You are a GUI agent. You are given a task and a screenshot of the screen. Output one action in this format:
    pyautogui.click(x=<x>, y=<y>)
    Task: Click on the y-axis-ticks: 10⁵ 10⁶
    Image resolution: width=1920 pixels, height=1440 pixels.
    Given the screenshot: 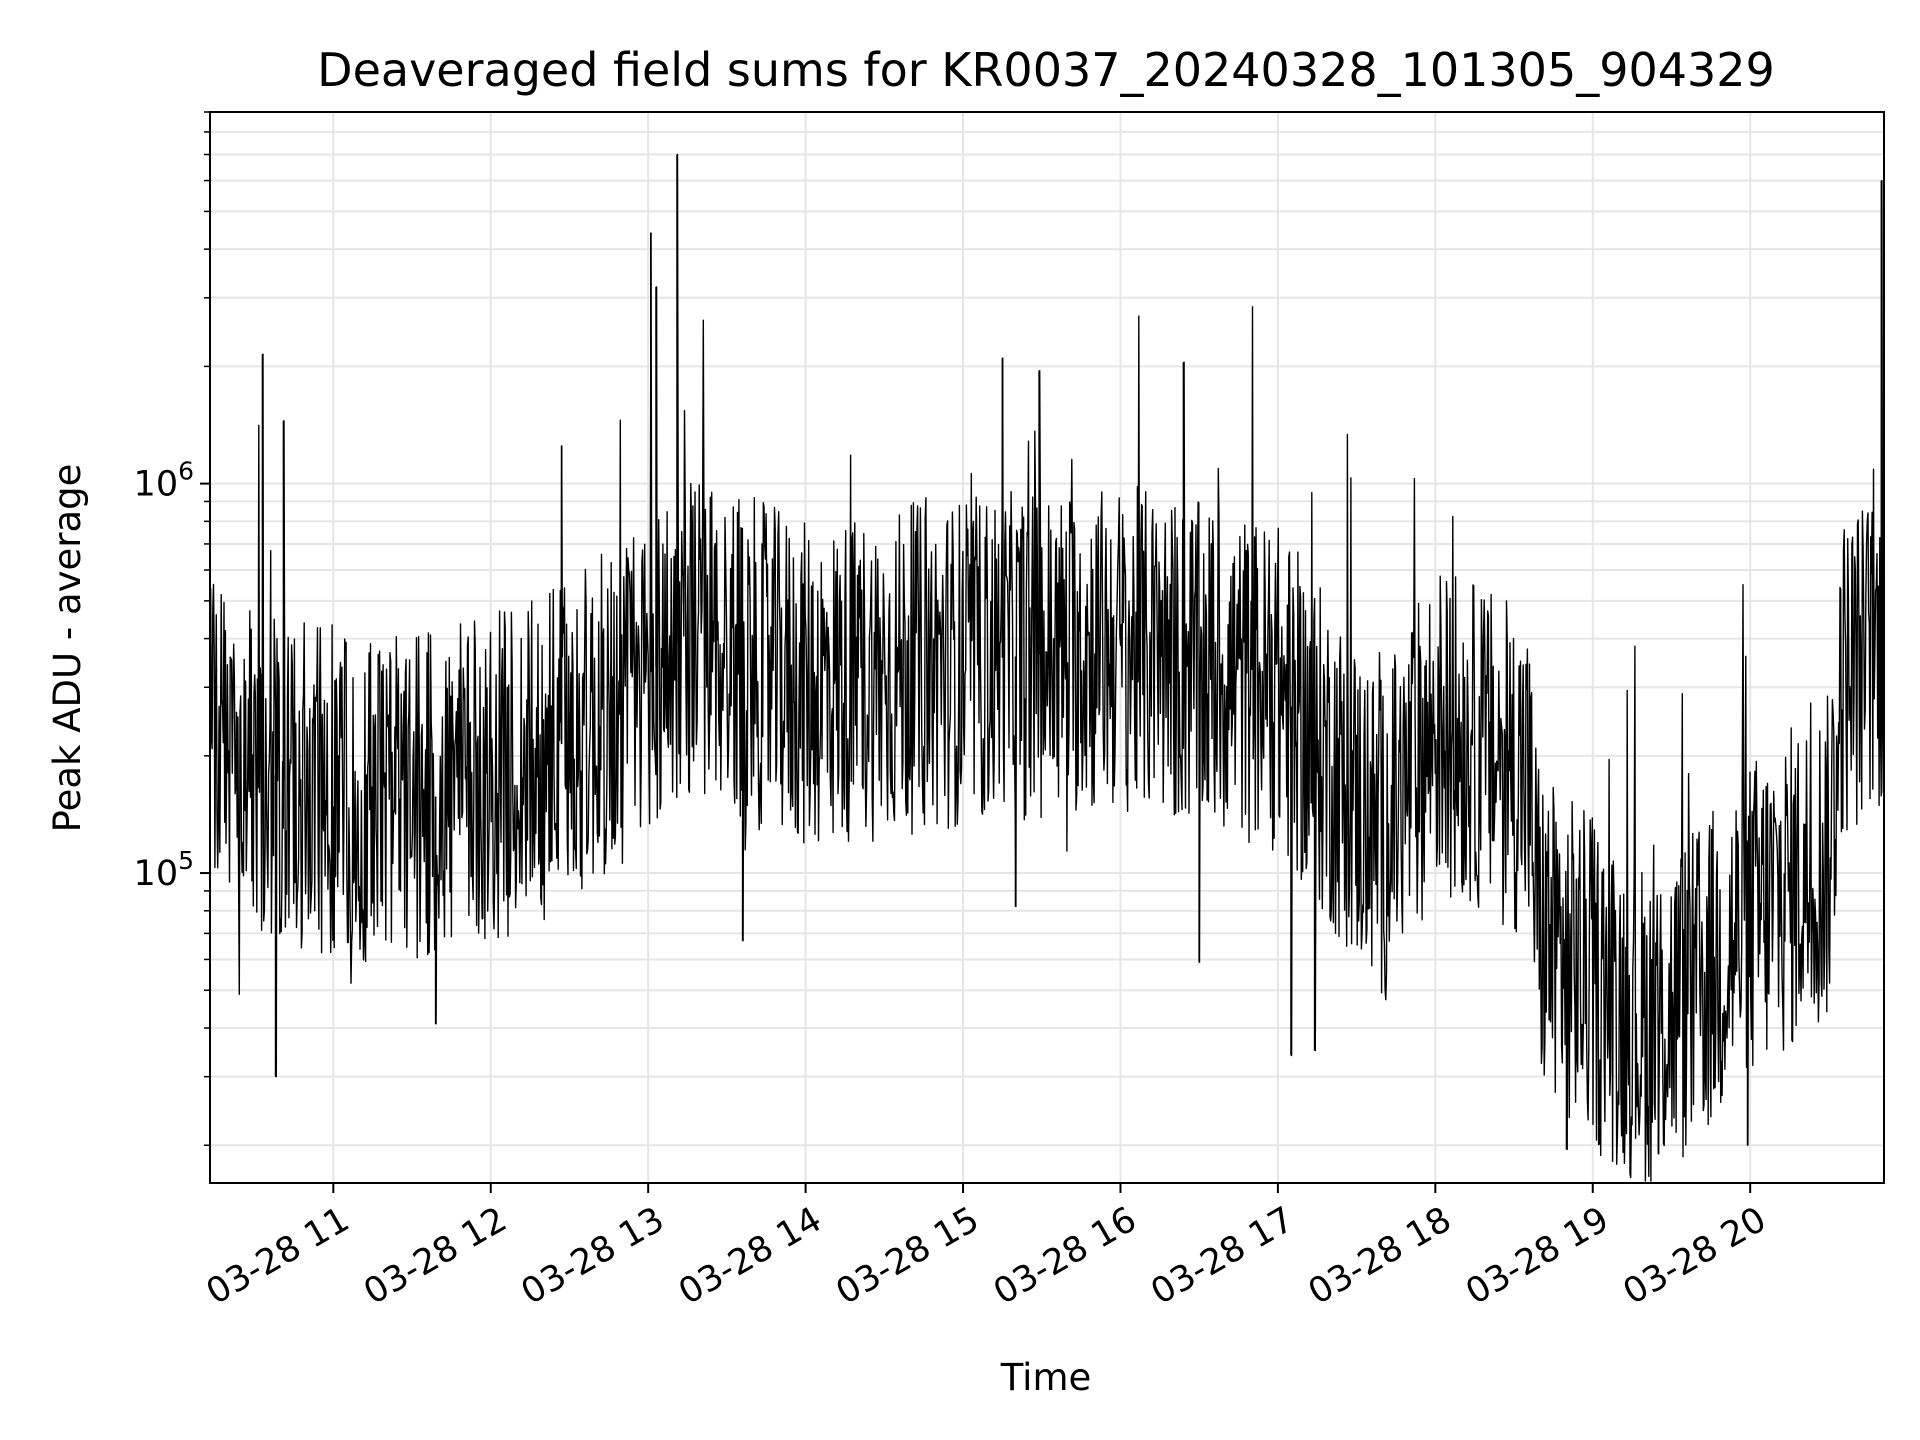 What is the action you would take?
    pyautogui.click(x=172, y=629)
    